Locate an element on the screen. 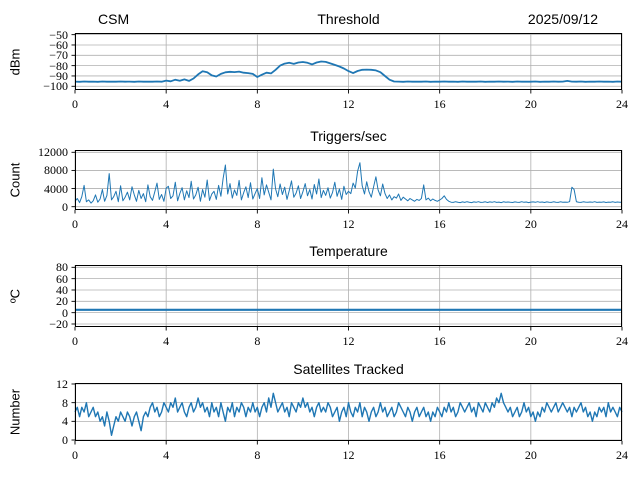 The height and width of the screenshot is (480, 640). y-tick-label: 80 is located at coordinates (62, 267).